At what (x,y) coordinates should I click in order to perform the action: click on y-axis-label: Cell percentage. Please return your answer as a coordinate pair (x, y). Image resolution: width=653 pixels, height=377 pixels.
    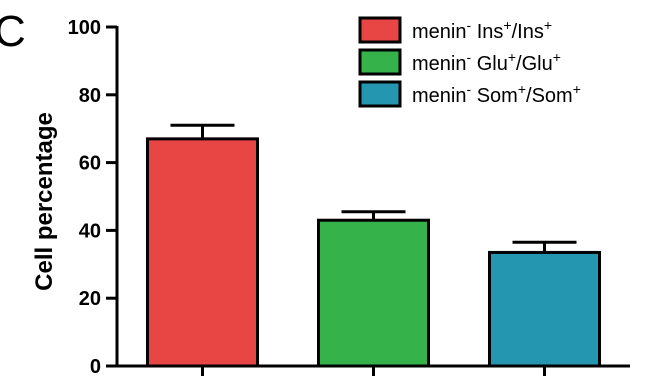
    Looking at the image, I should click on (44, 201).